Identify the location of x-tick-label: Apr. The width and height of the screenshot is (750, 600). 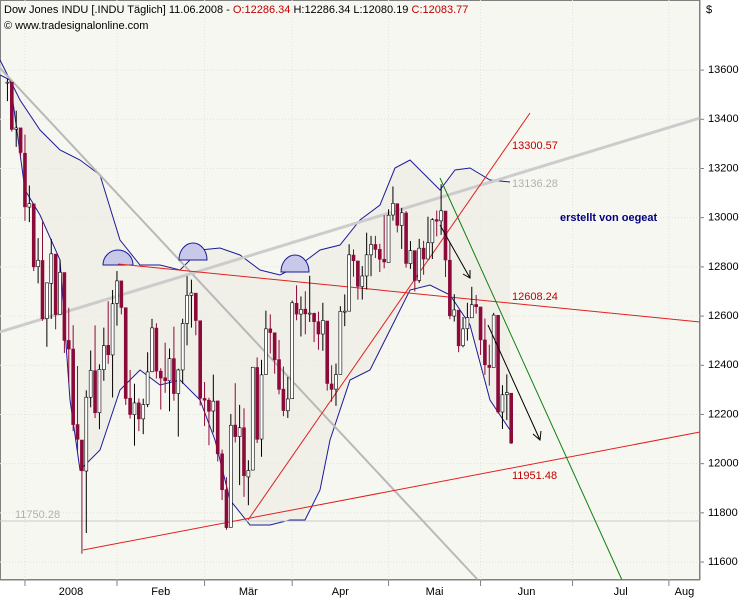
(340, 592).